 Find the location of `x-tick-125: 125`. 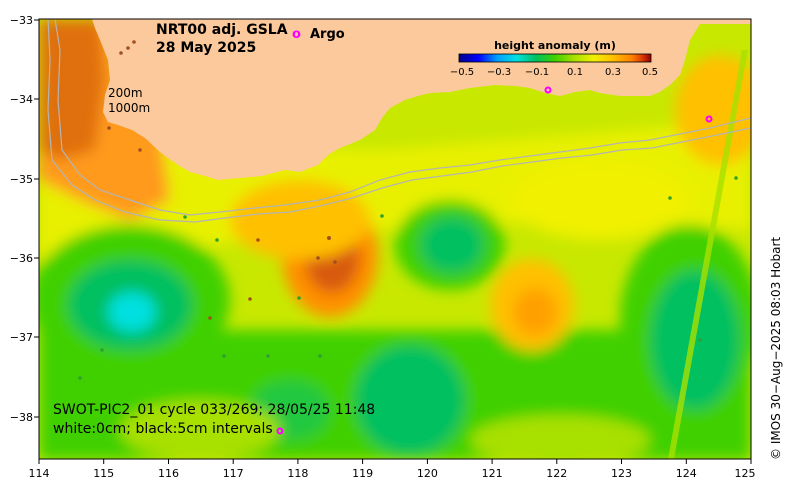

x-tick-125: 125 is located at coordinates (745, 473).